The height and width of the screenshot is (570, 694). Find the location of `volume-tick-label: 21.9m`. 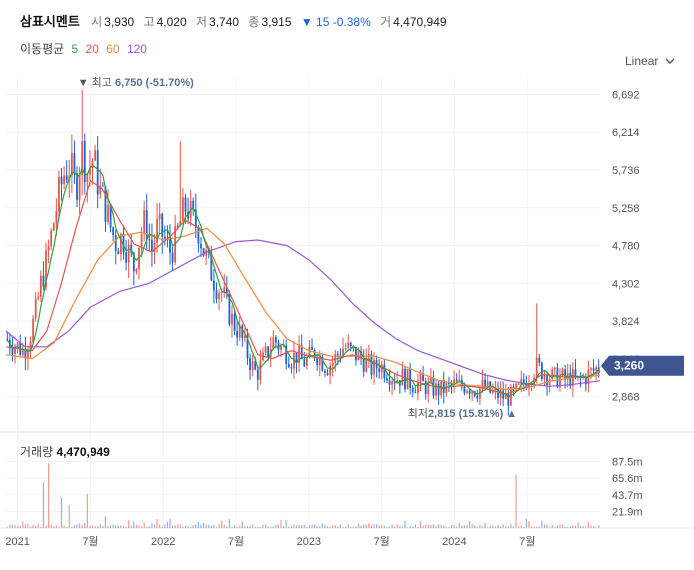

volume-tick-label: 21.9m is located at coordinates (627, 512).